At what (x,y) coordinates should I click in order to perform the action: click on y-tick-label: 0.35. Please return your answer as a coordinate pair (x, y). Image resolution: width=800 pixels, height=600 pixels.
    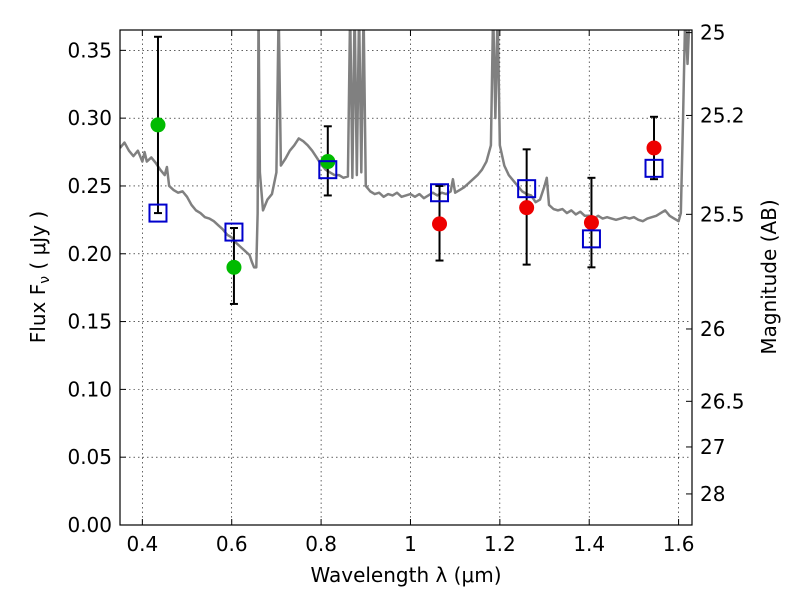
    Looking at the image, I should click on (89, 50).